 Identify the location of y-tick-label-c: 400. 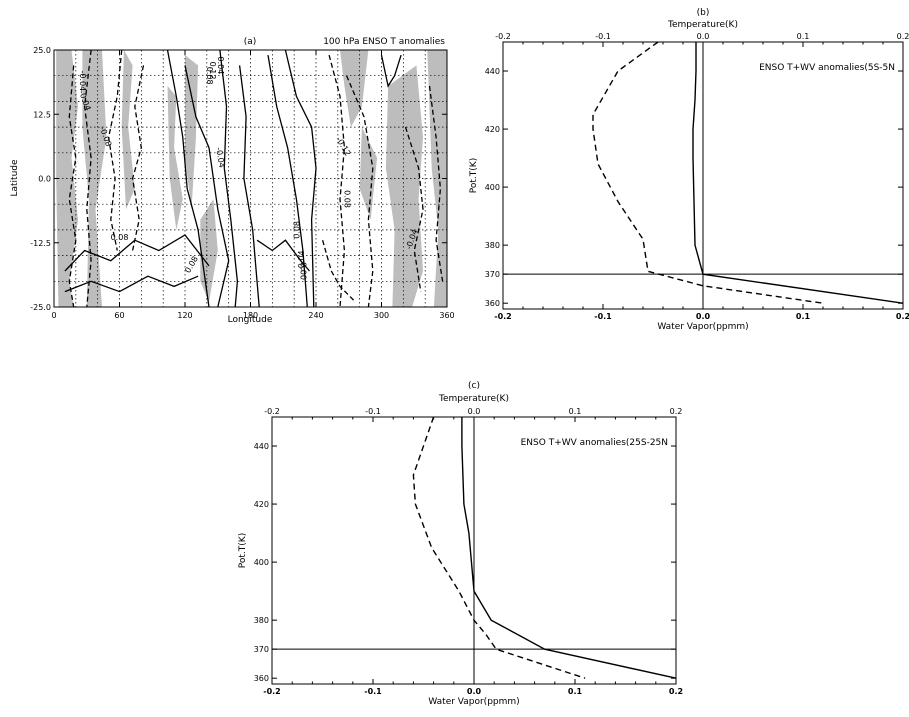
(261, 562).